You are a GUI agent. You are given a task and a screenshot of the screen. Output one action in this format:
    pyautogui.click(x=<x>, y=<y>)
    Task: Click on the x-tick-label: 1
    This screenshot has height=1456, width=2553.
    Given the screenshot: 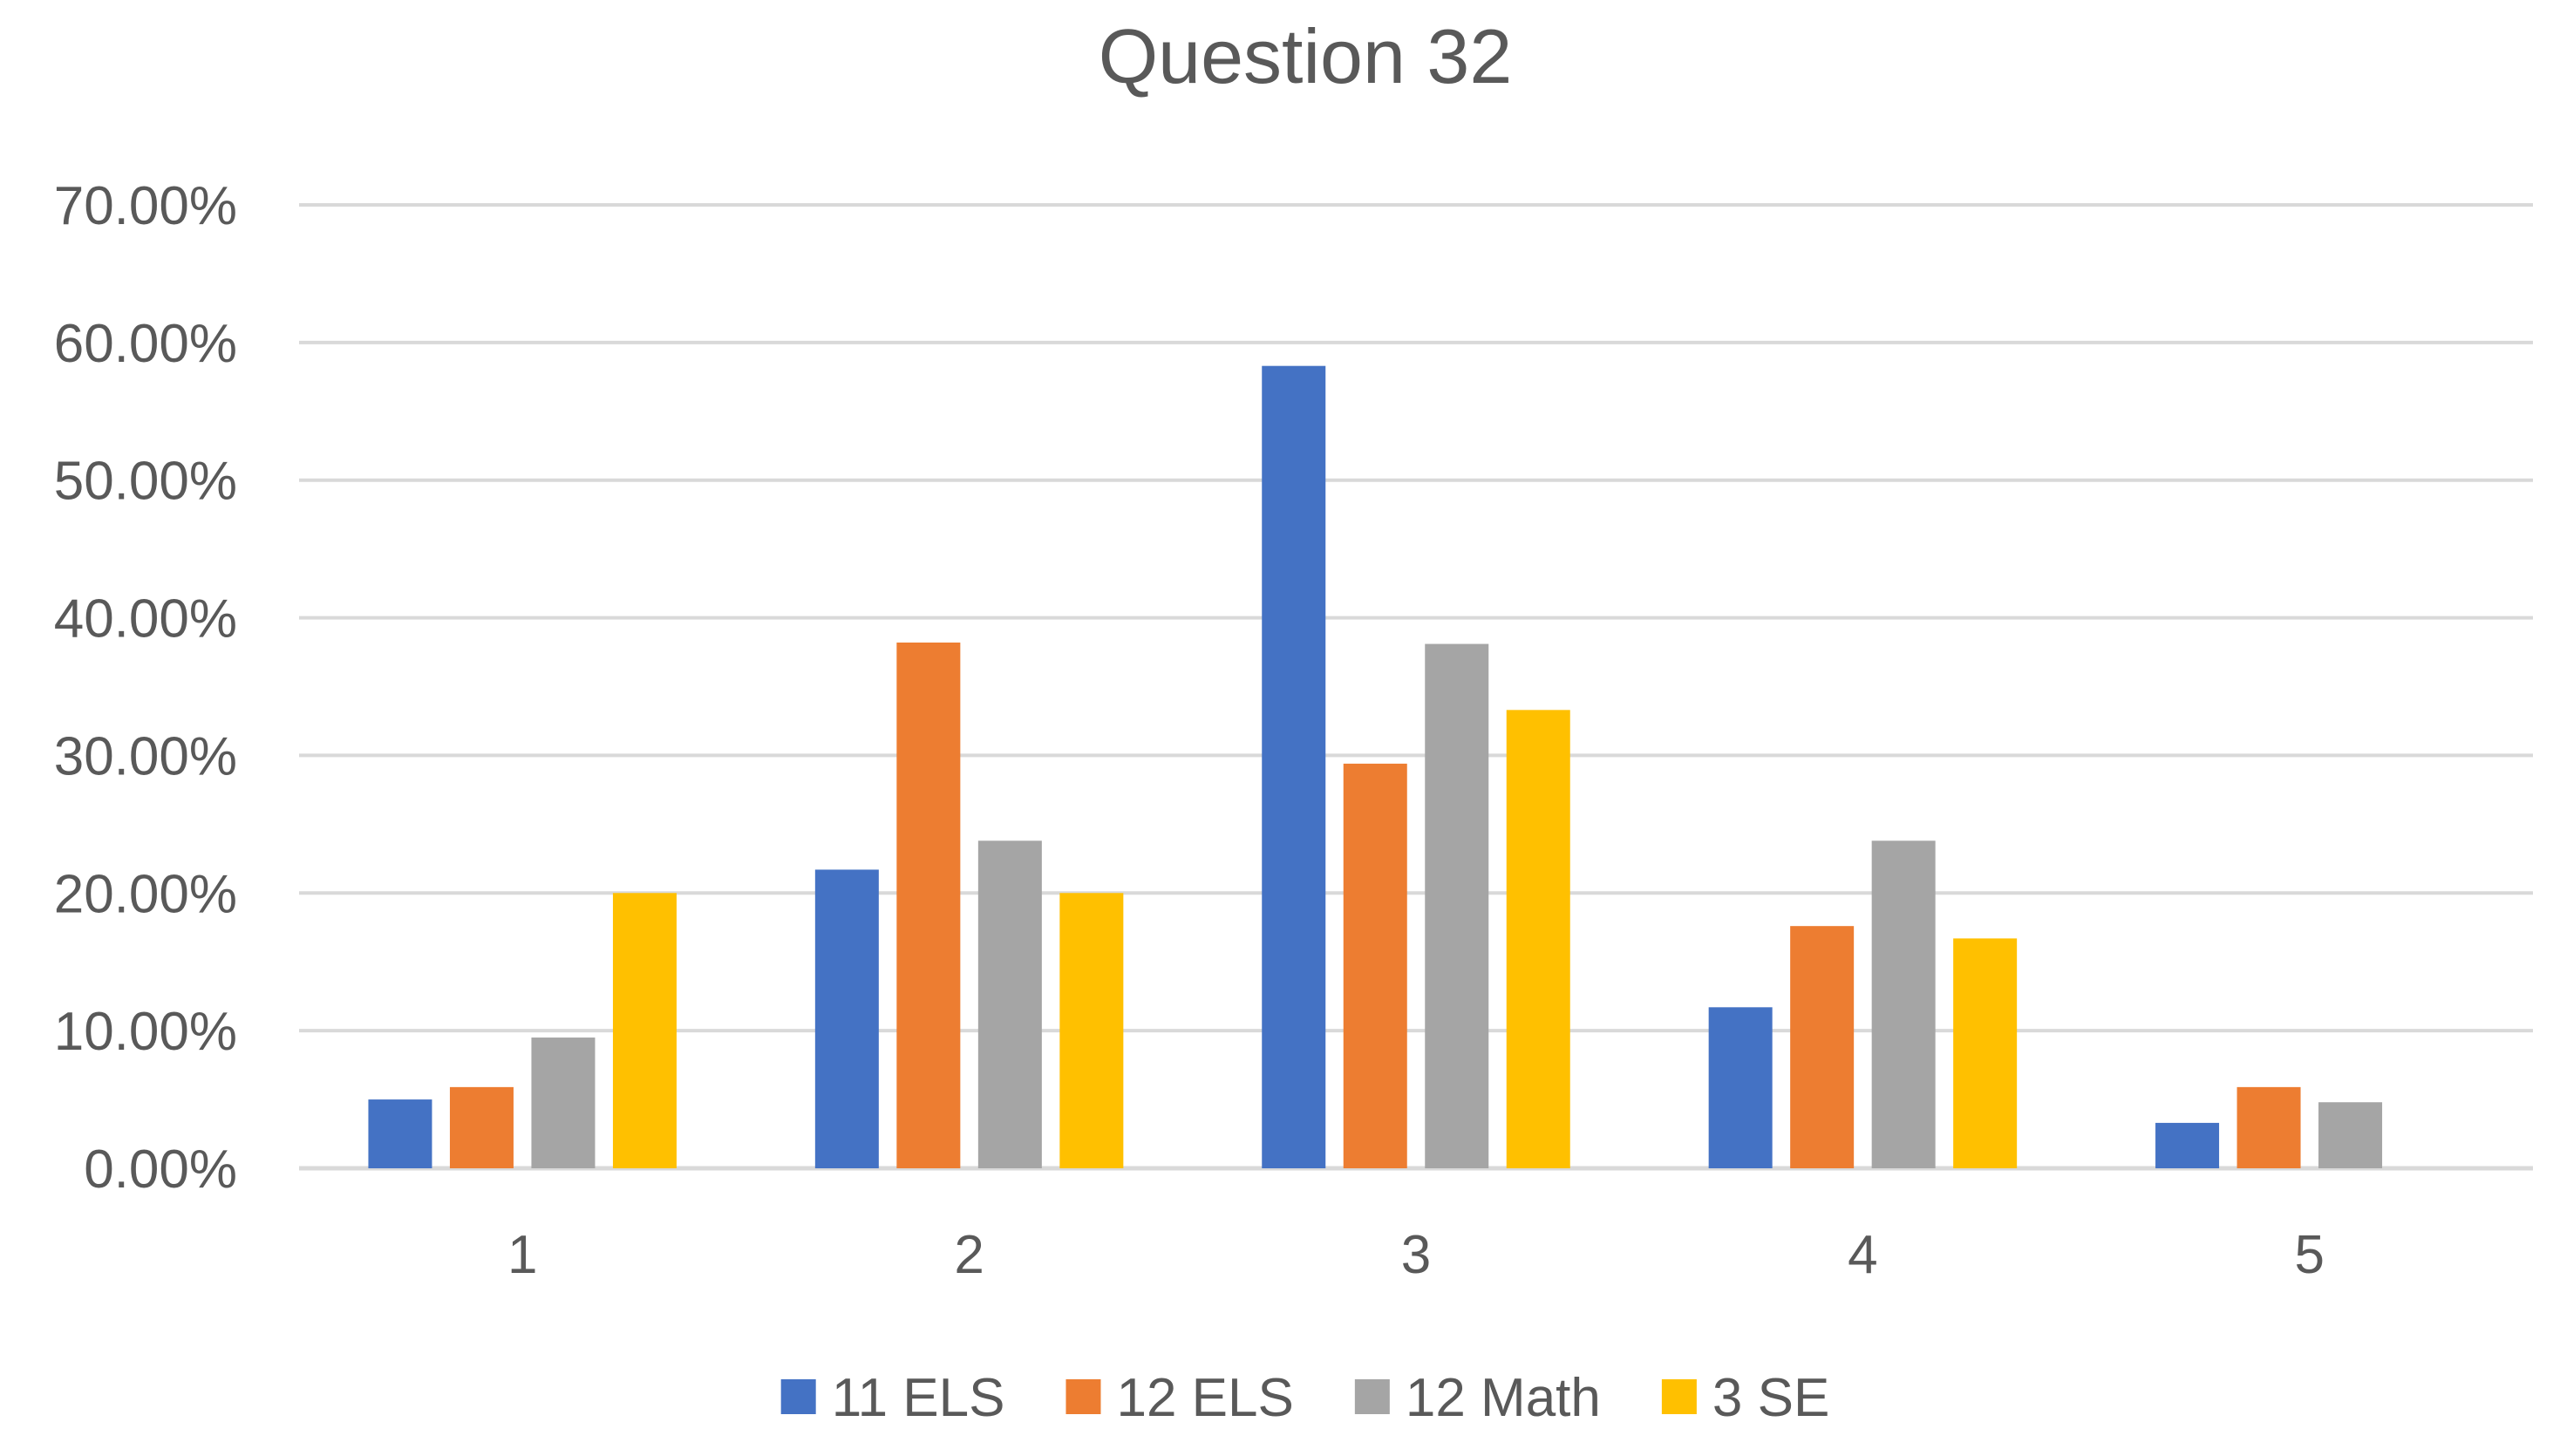 What is the action you would take?
    pyautogui.click(x=522, y=1255)
    